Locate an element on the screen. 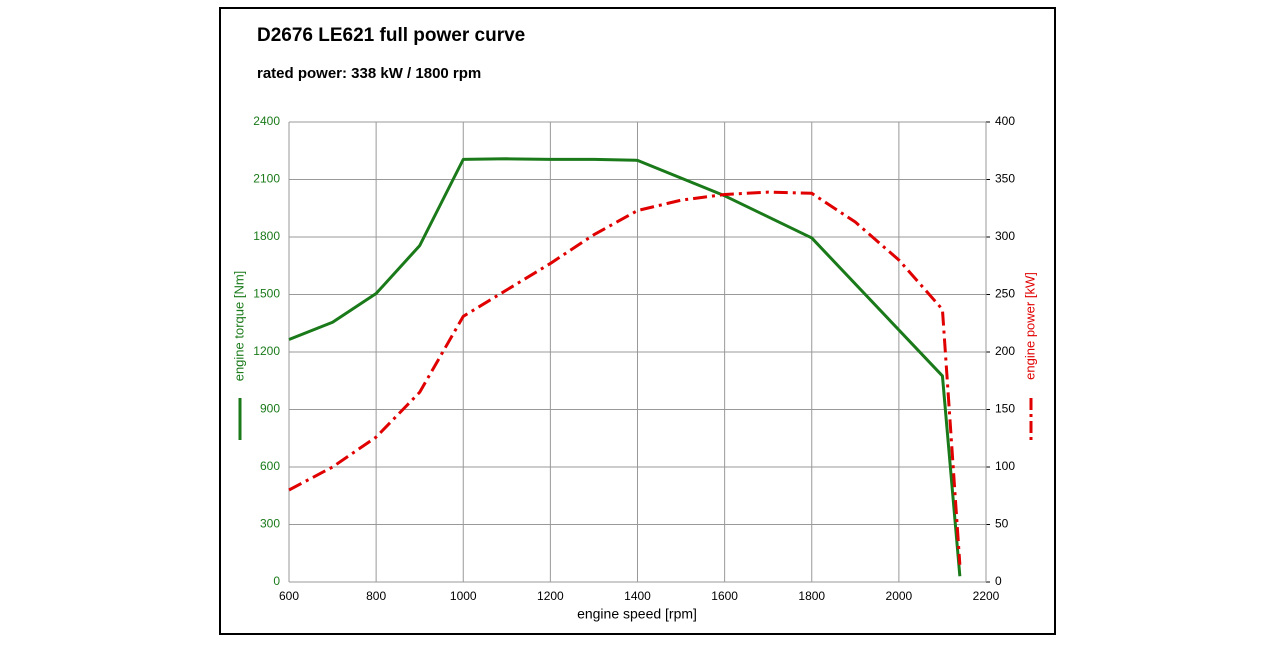  y2-tick-label: 300 is located at coordinates (1005, 236).